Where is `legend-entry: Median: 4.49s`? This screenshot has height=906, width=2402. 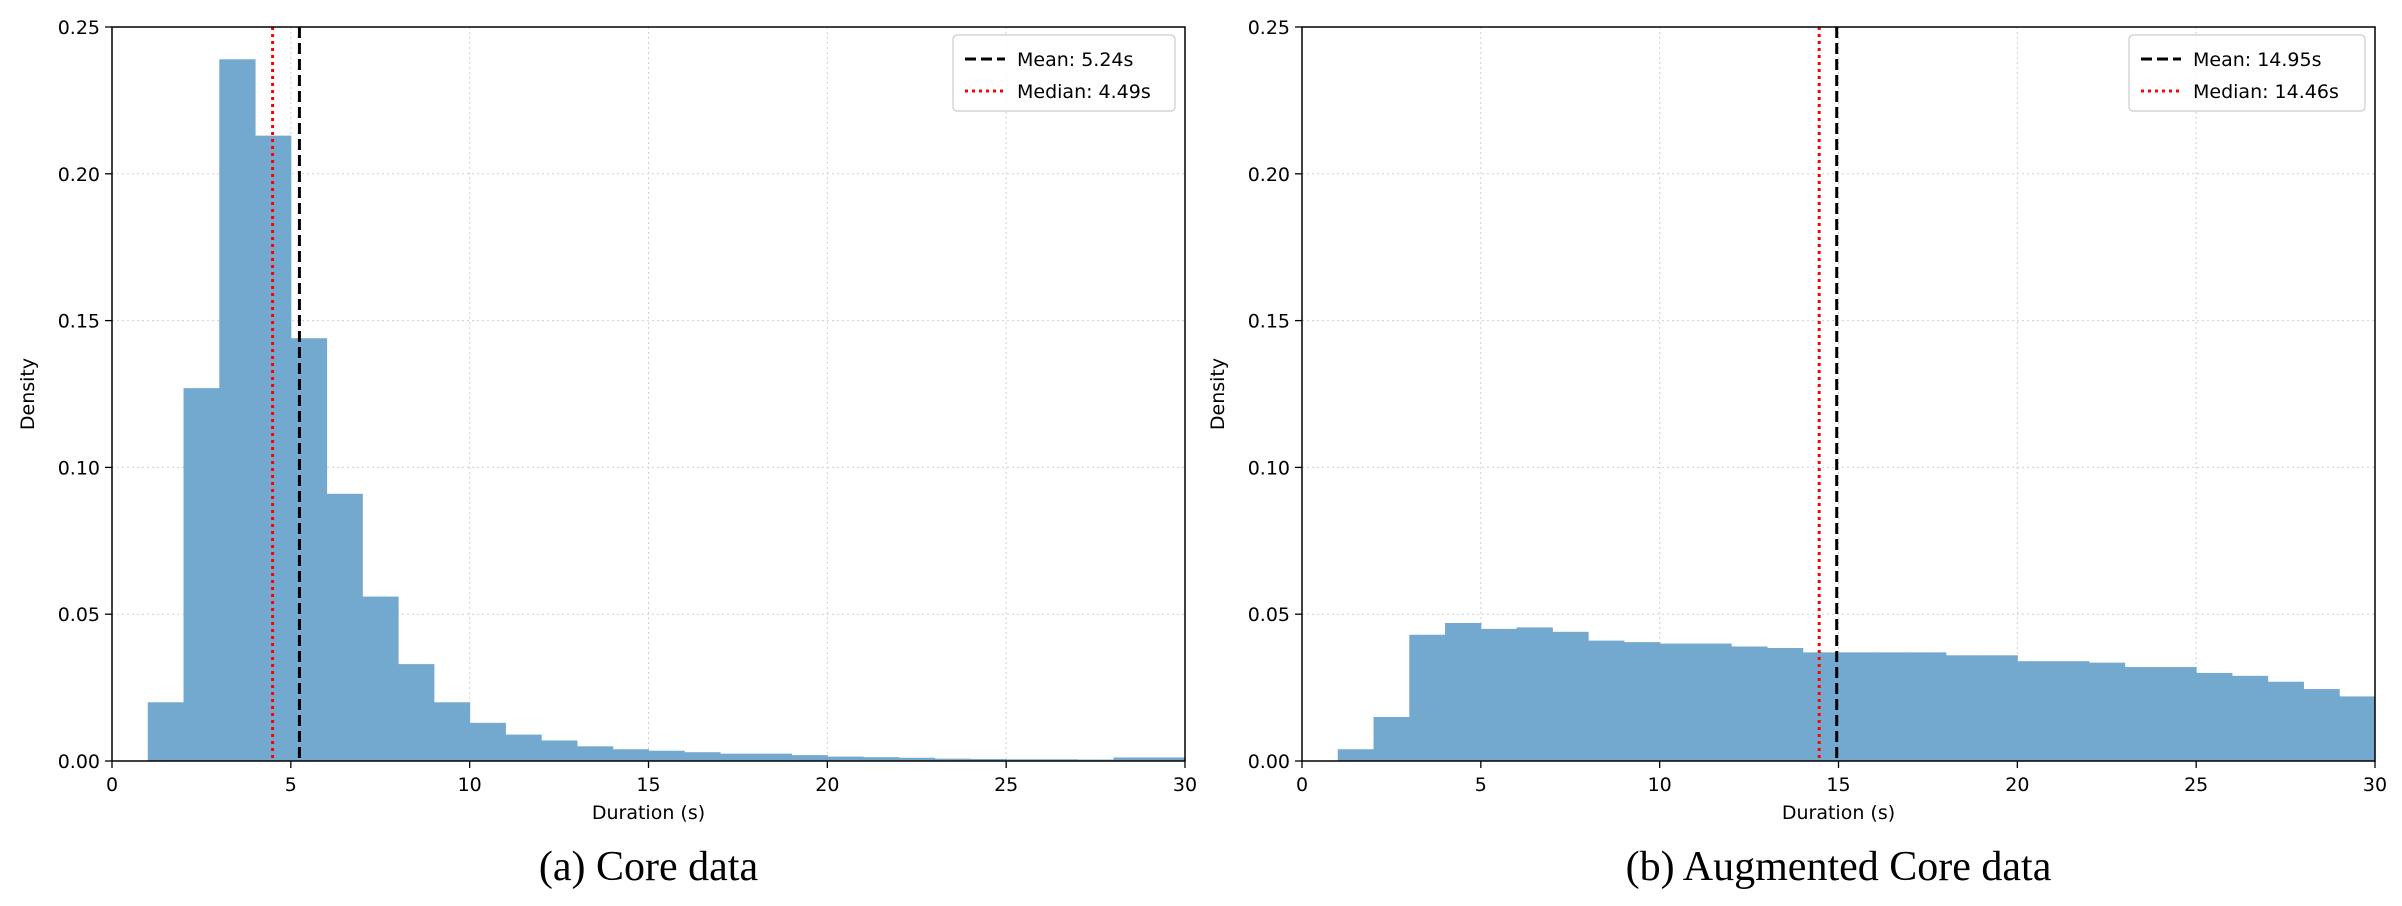 legend-entry: Median: 4.49s is located at coordinates (1084, 92).